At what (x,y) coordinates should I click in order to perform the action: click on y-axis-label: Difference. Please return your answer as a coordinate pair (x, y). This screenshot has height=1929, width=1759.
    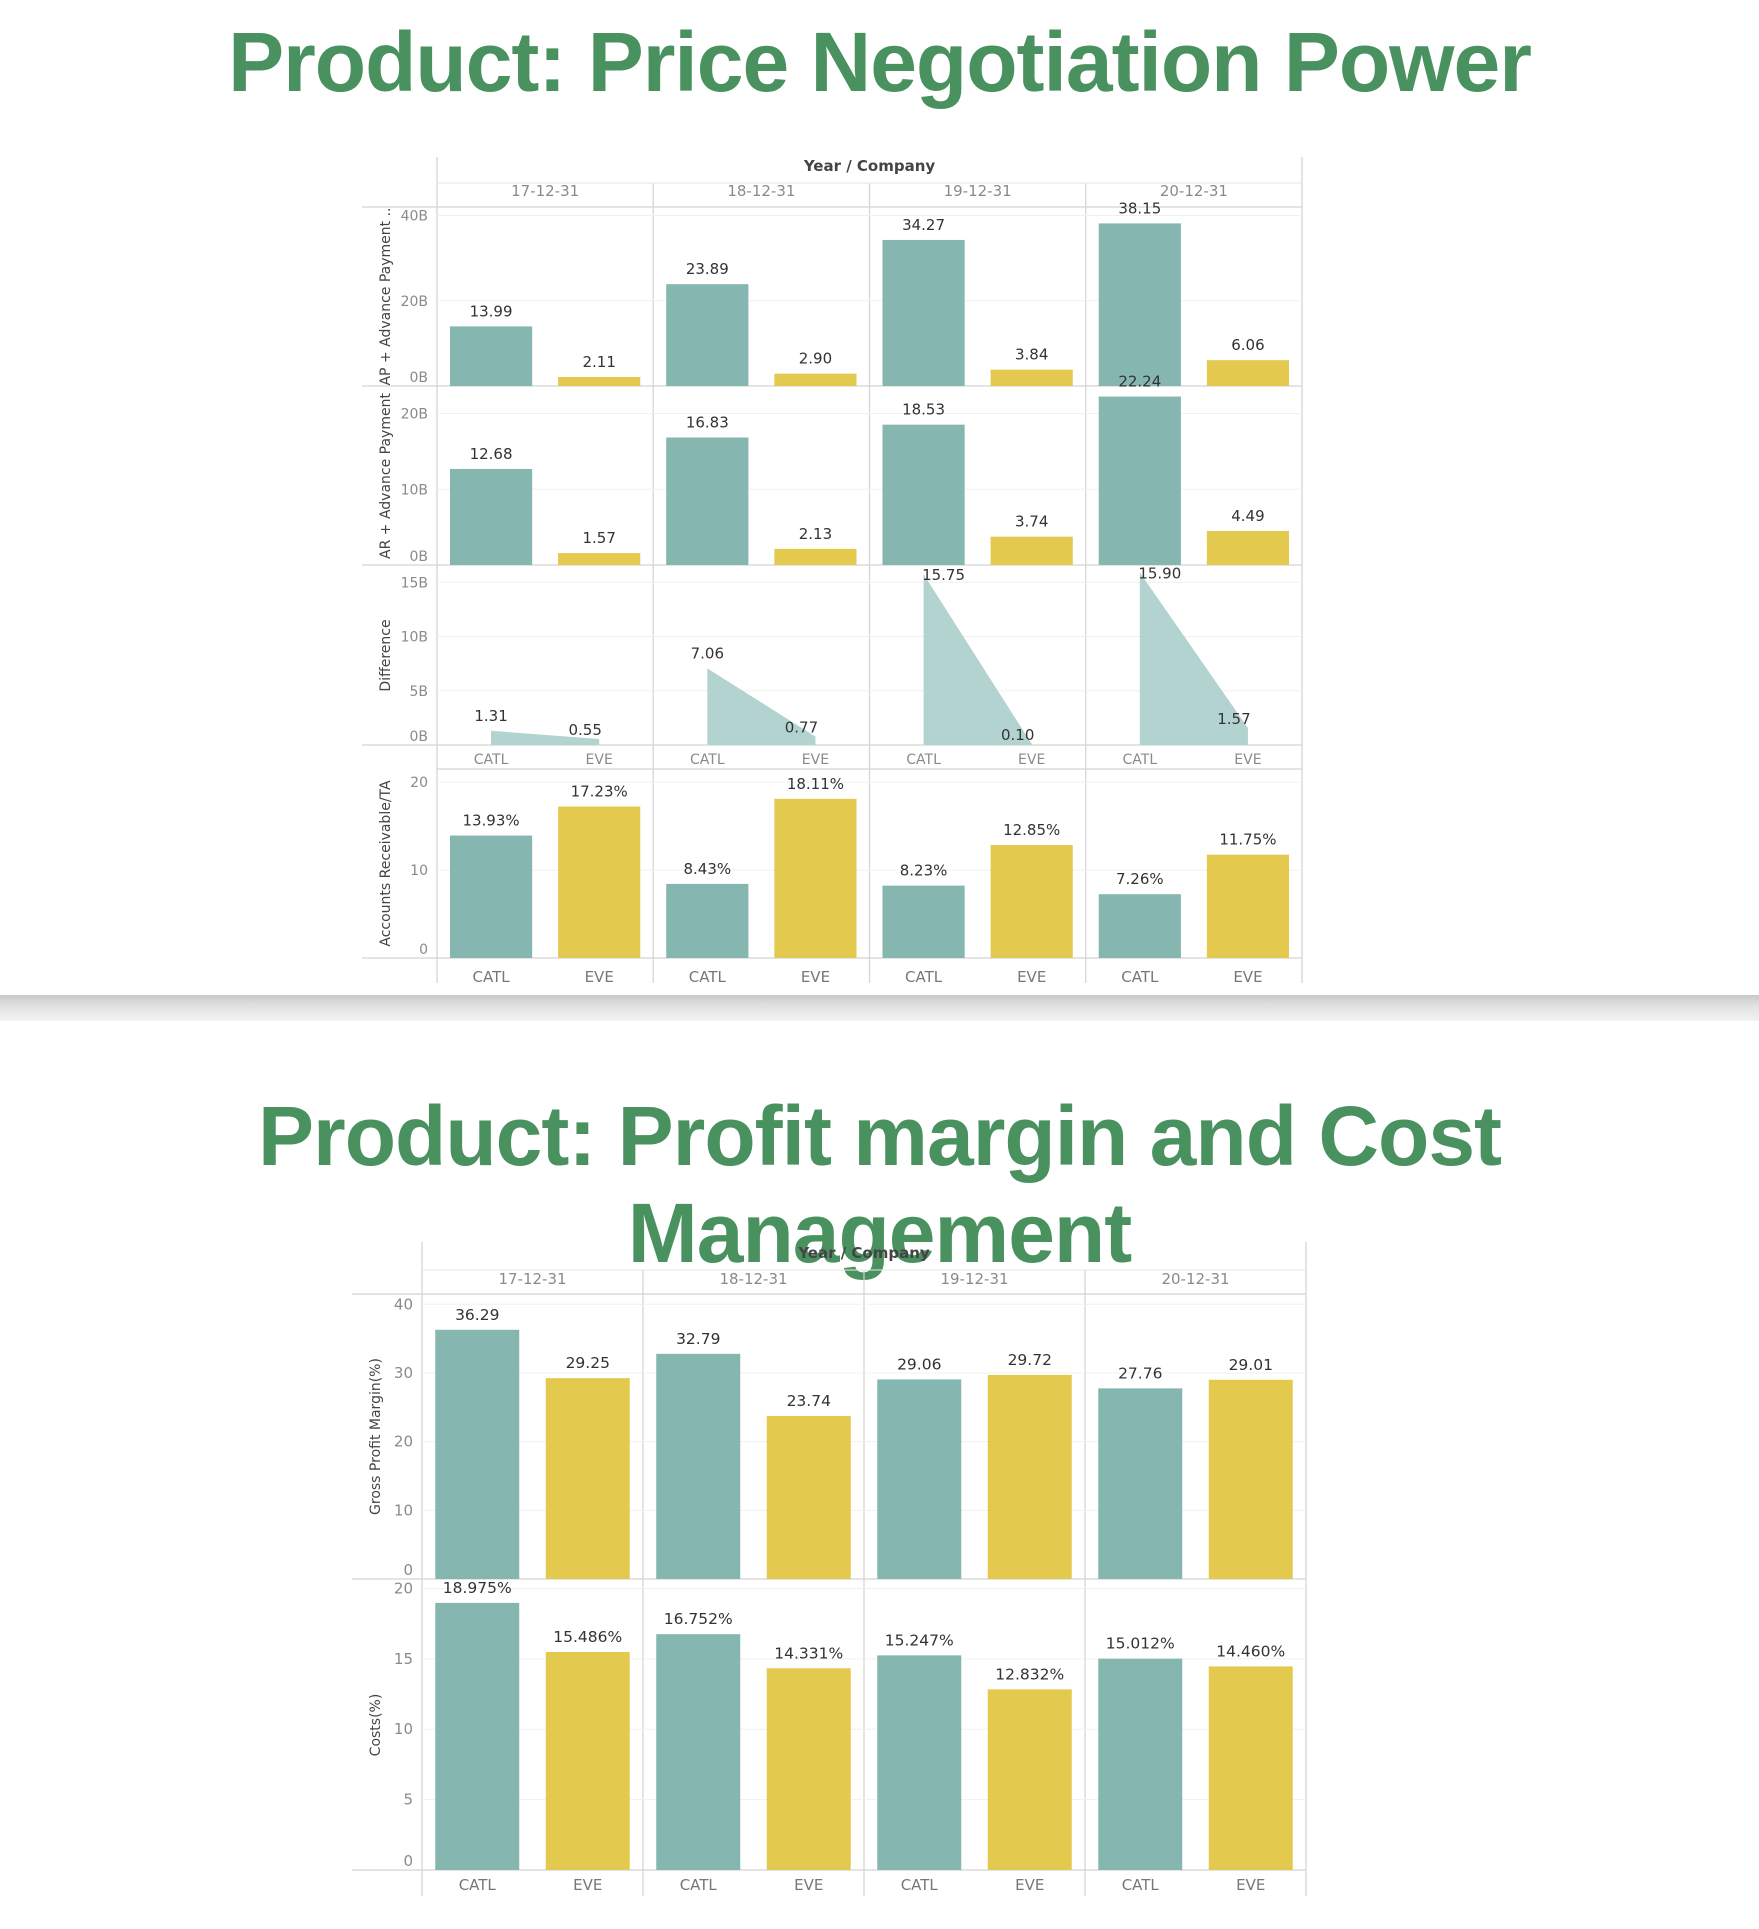
    Looking at the image, I should click on (386, 655).